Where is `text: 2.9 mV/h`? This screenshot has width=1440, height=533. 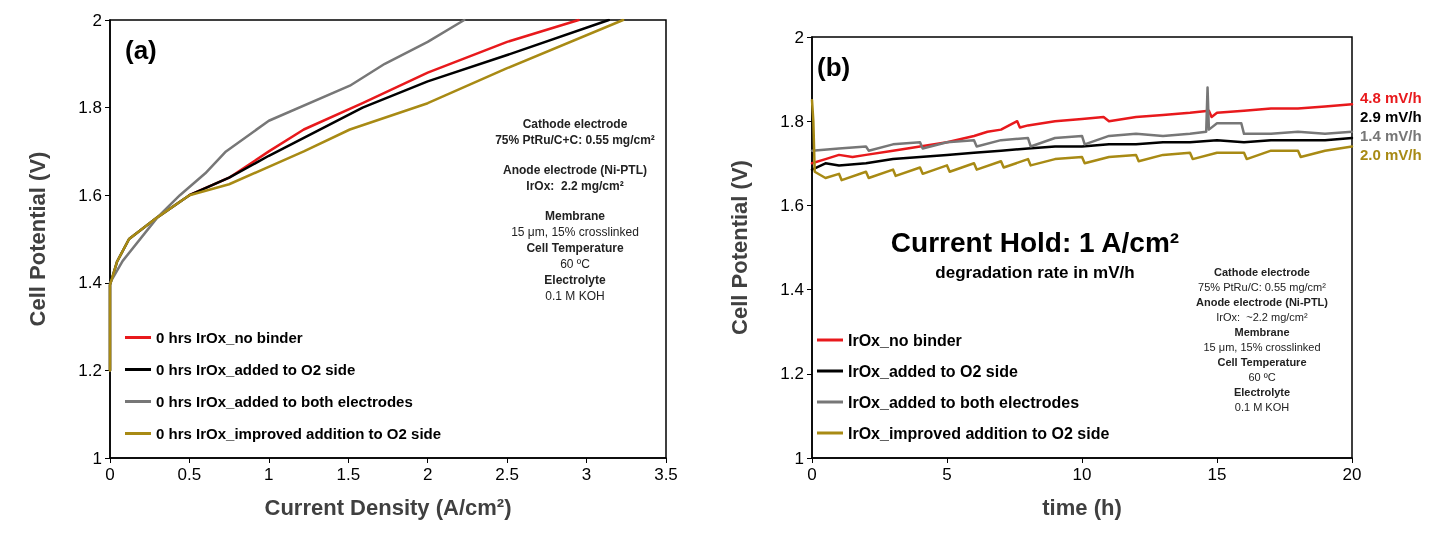
text: 2.9 mV/h is located at coordinates (1391, 116).